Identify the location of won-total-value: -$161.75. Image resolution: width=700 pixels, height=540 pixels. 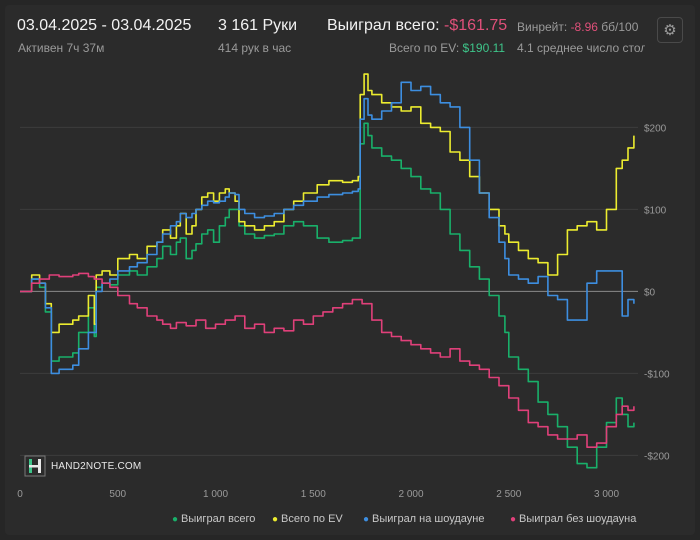
(476, 25).